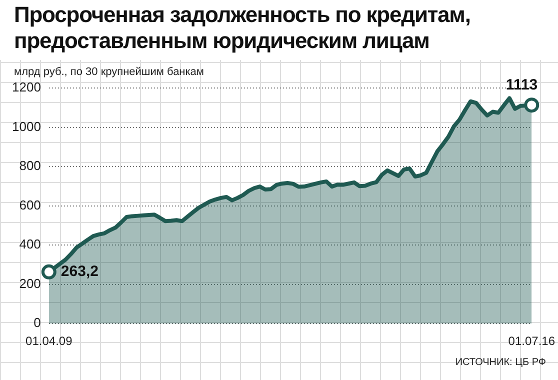  Describe the element at coordinates (30, 244) in the screenshot. I see `y-tick-label: 400` at that location.